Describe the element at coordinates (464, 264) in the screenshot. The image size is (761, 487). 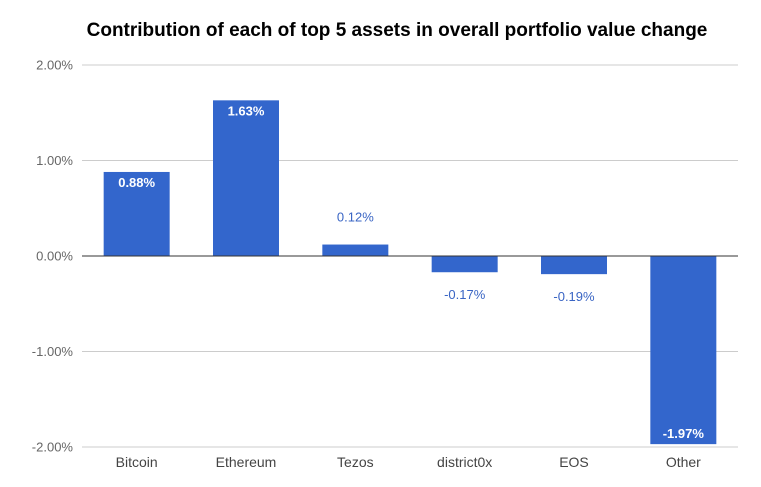
I see `bar-district0x` at that location.